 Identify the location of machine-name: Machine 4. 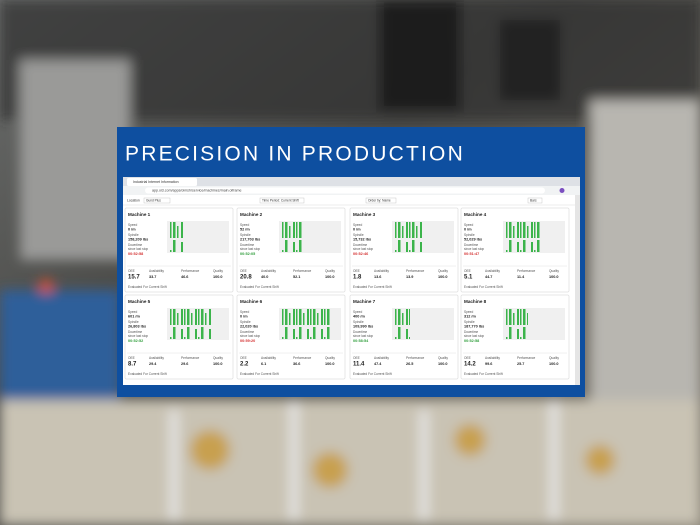
(475, 214).